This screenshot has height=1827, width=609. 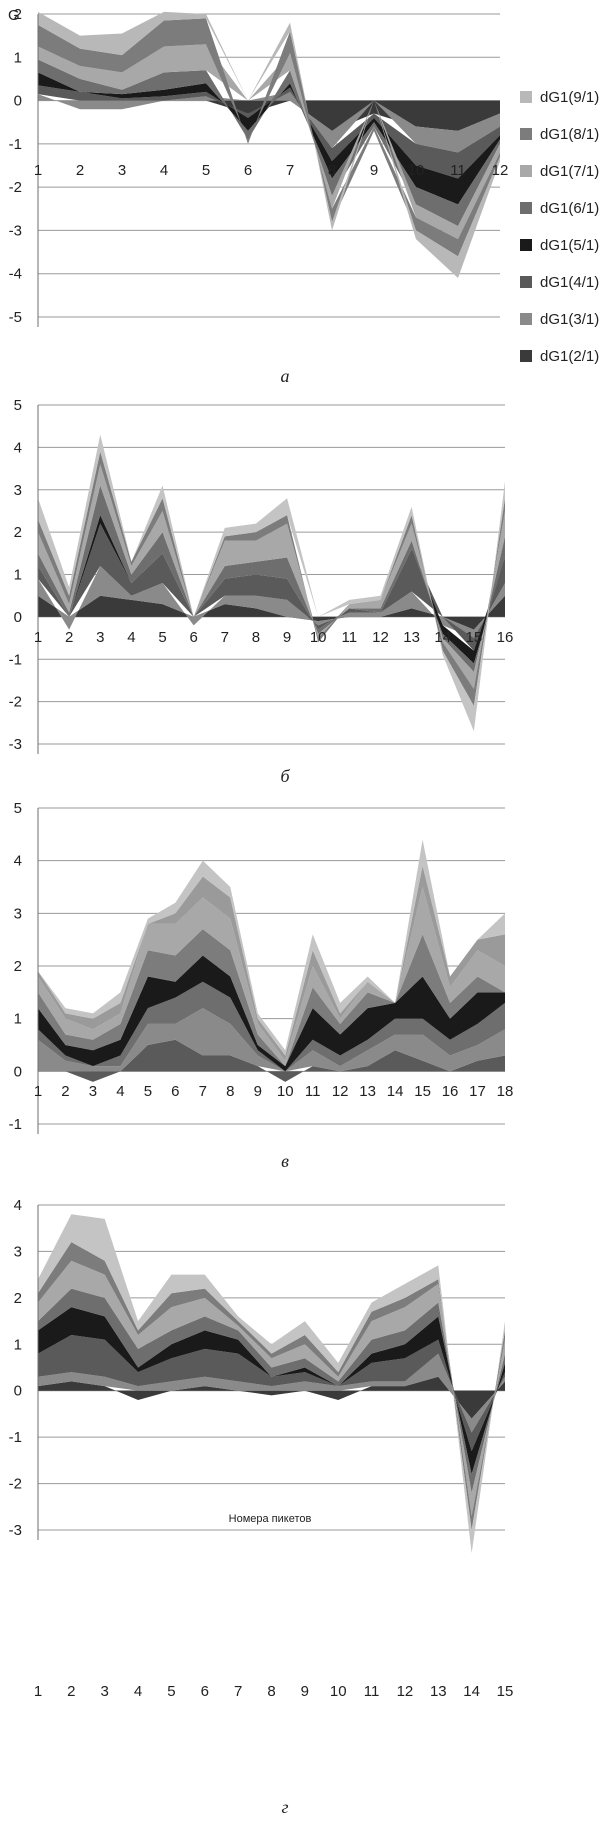 What do you see at coordinates (15, 317) in the screenshot?
I see `y-tick-label: -5` at bounding box center [15, 317].